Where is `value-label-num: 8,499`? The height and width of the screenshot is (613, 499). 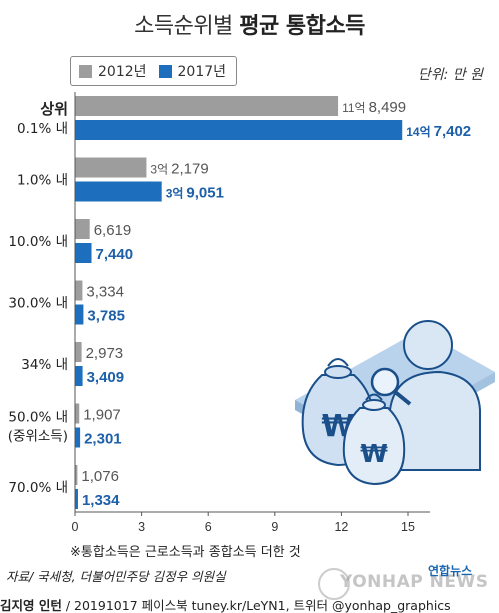 value-label-num: 8,499 is located at coordinates (388, 107).